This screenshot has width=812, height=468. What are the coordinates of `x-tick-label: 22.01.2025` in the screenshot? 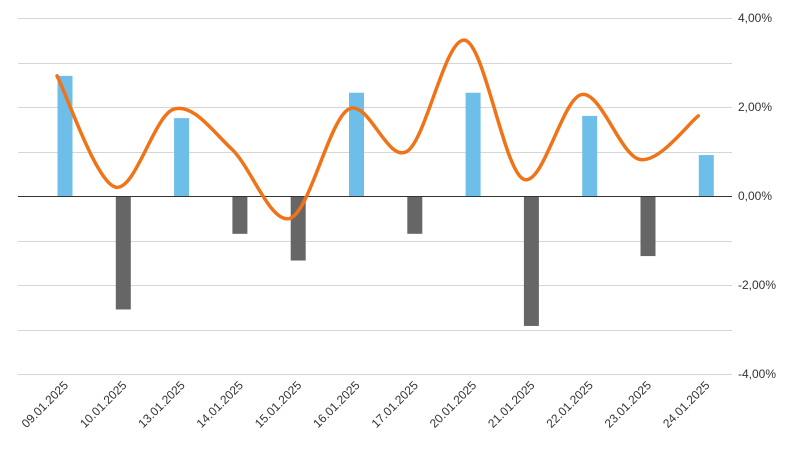 It's located at (569, 404).